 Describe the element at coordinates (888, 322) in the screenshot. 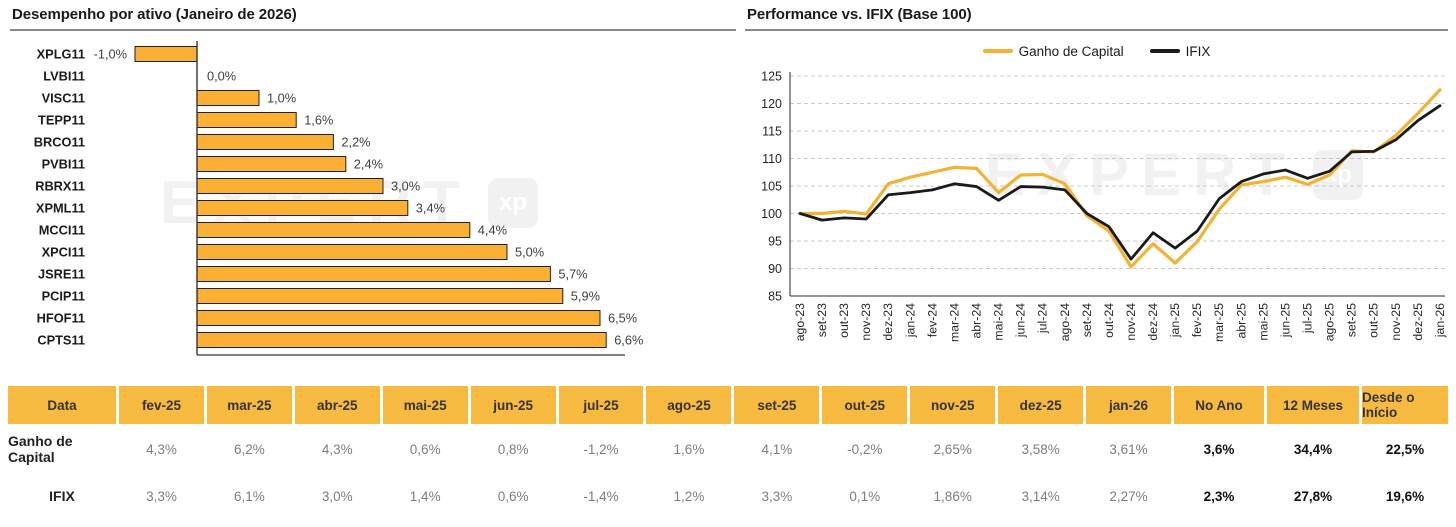

I see `x-axis-tick: dez-23` at that location.